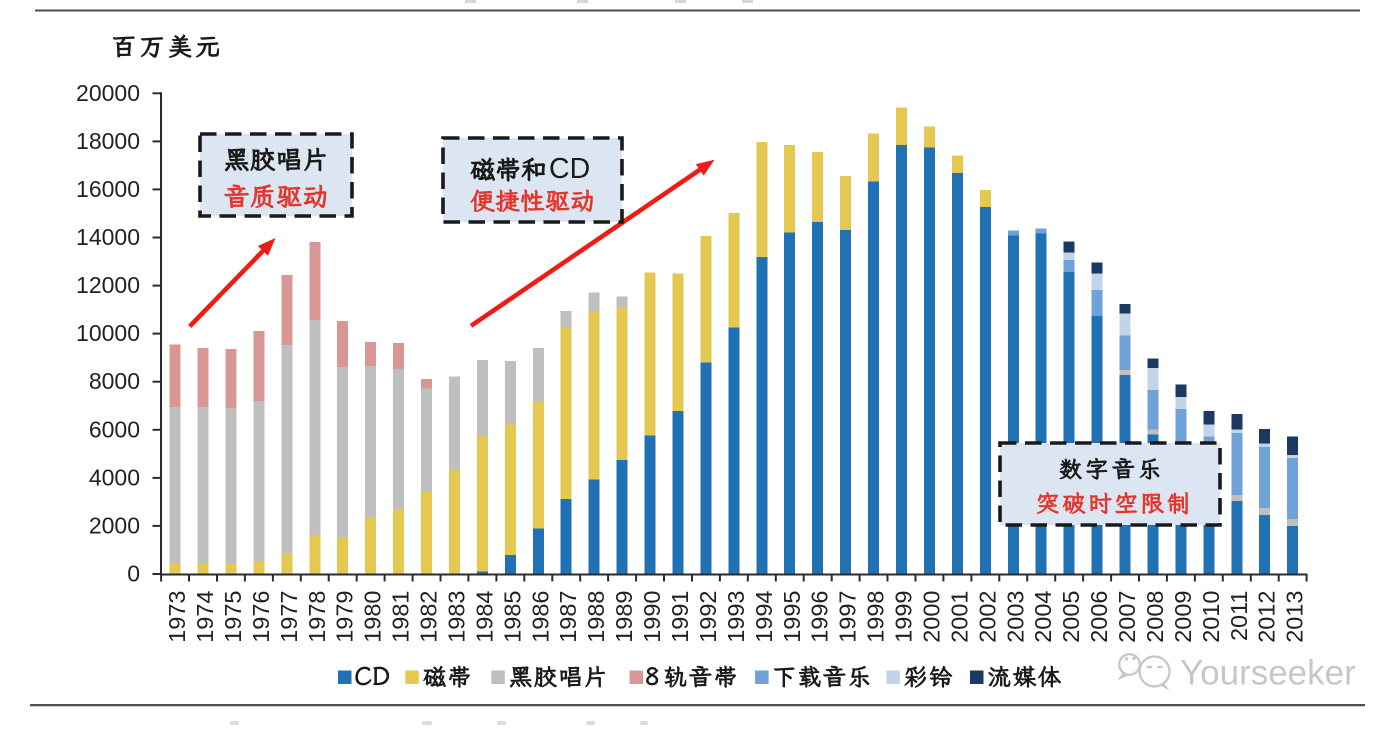  Describe the element at coordinates (233, 617) in the screenshot. I see `svg-text: 1975` at that location.